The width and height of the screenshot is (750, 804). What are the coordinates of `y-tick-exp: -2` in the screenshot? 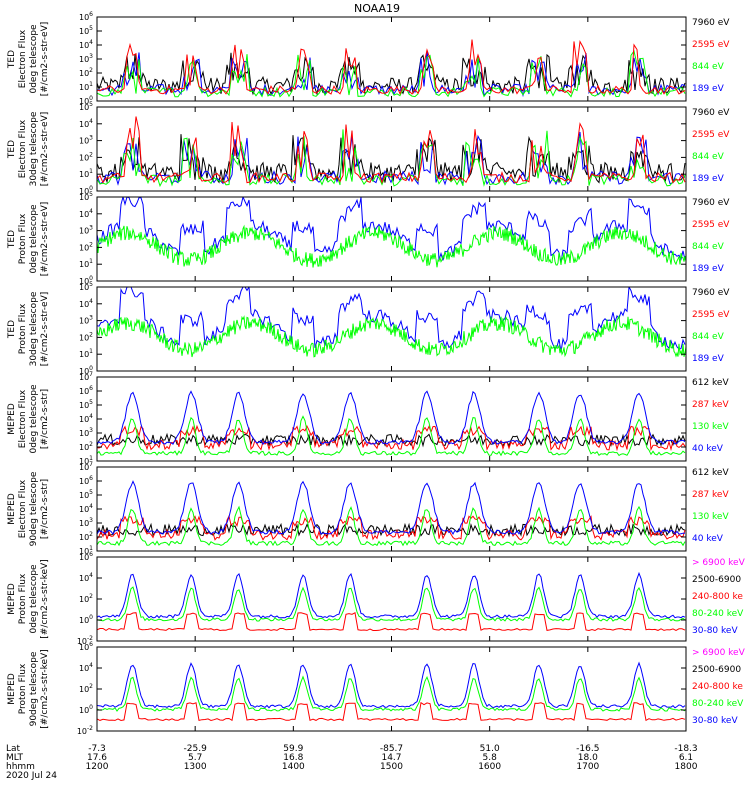 It's located at (90, 638).